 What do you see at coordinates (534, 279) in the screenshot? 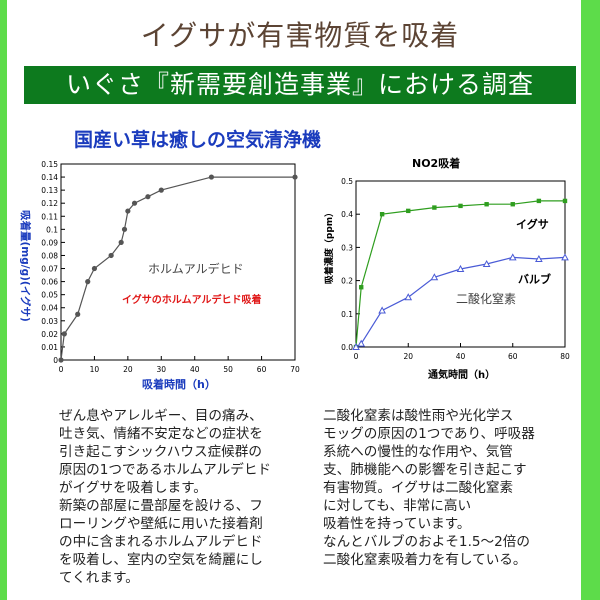
I see `chart2-legend-bulb: バルブ` at bounding box center [534, 279].